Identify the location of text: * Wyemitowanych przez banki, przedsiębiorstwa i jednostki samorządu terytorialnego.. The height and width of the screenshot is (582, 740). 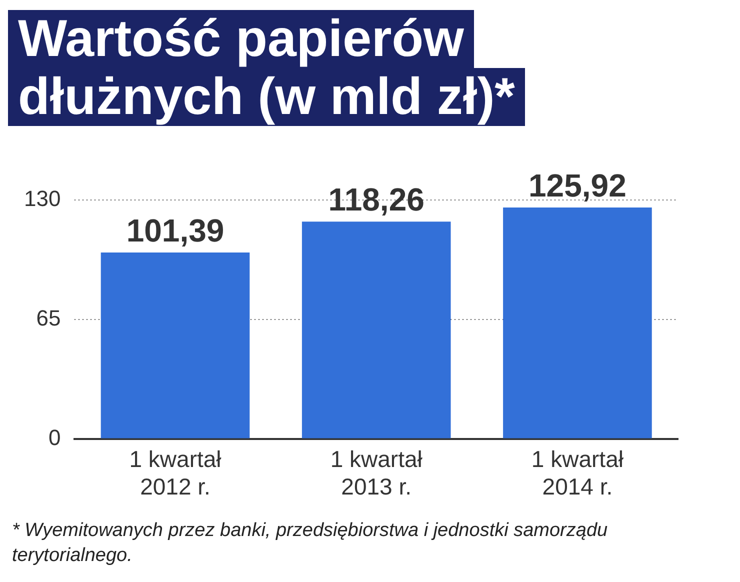
(310, 543).